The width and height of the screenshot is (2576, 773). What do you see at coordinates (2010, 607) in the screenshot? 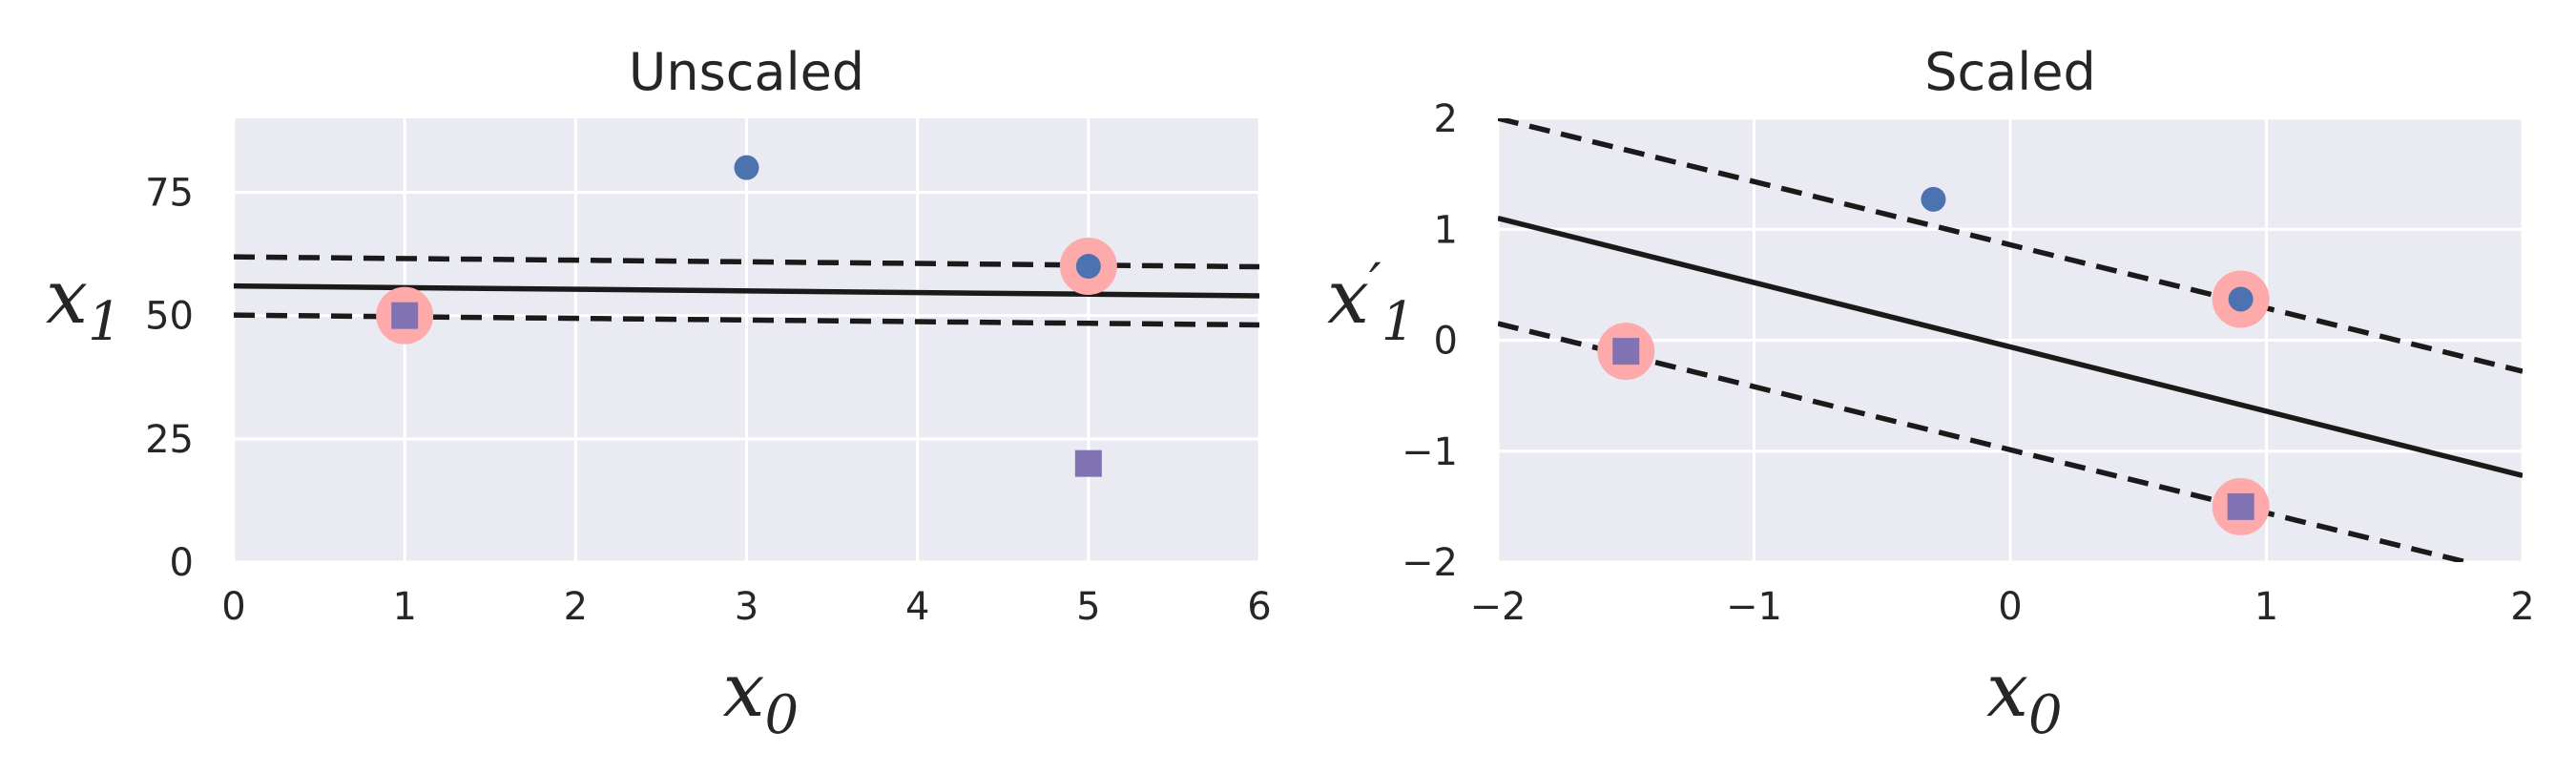
I see `scaled-x-tick-label: 0` at bounding box center [2010, 607].